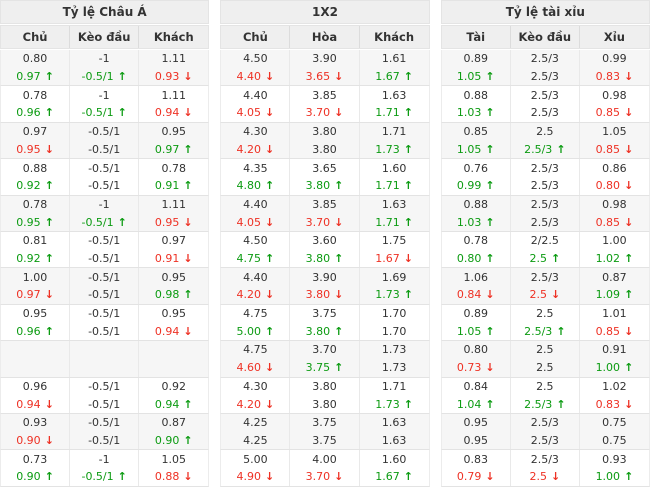  I want to click on odds-value: 4.05, so click(249, 222).